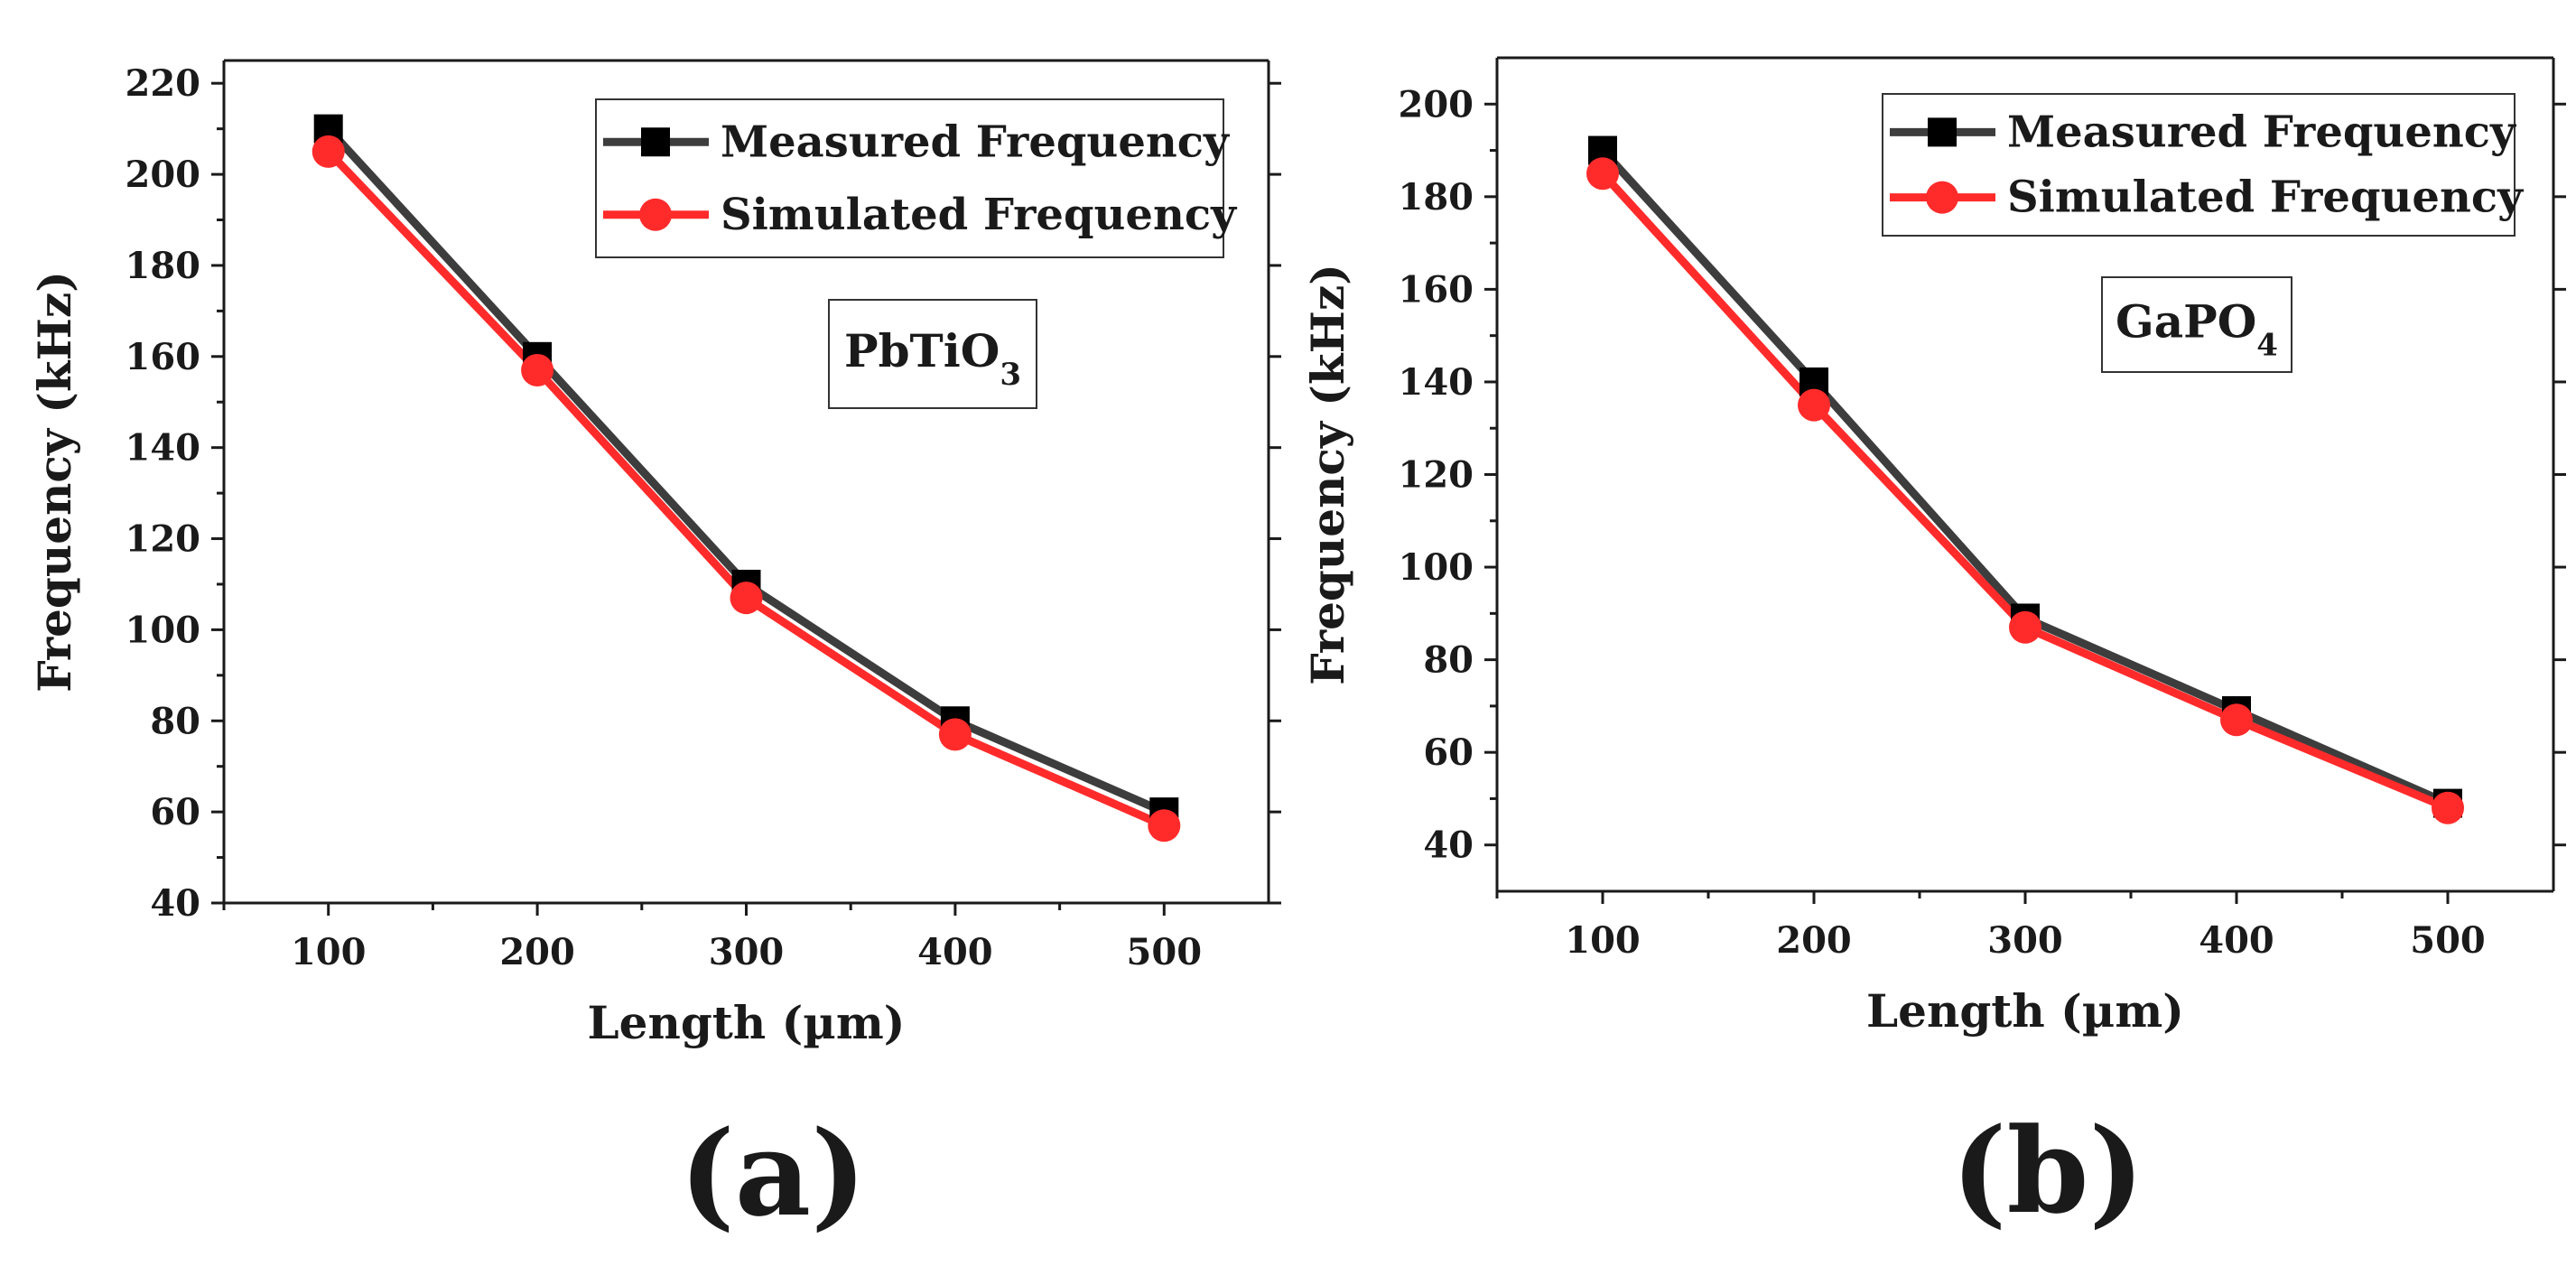 The height and width of the screenshot is (1266, 2576). What do you see at coordinates (2186, 322) in the screenshot?
I see `material-name: GaPO` at bounding box center [2186, 322].